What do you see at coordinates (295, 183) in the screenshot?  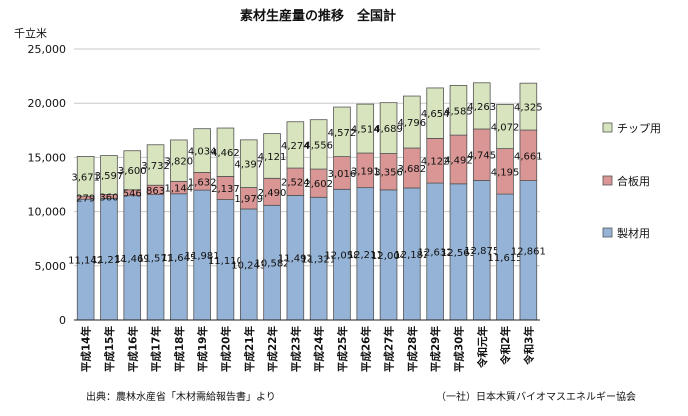 I see `data-label-gouhan: 2,524` at bounding box center [295, 183].